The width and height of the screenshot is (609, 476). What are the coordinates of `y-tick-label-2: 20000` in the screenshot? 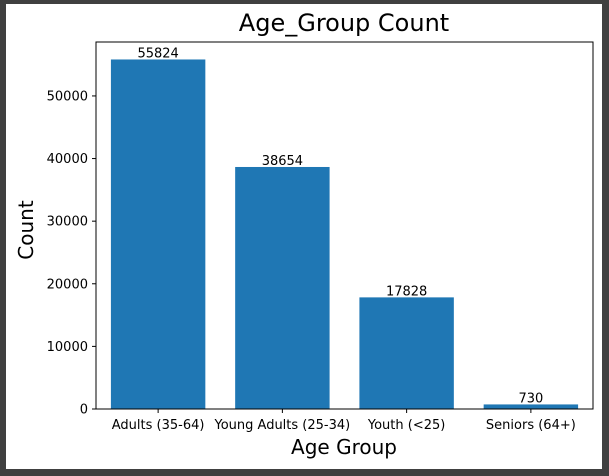 It's located at (67, 284).